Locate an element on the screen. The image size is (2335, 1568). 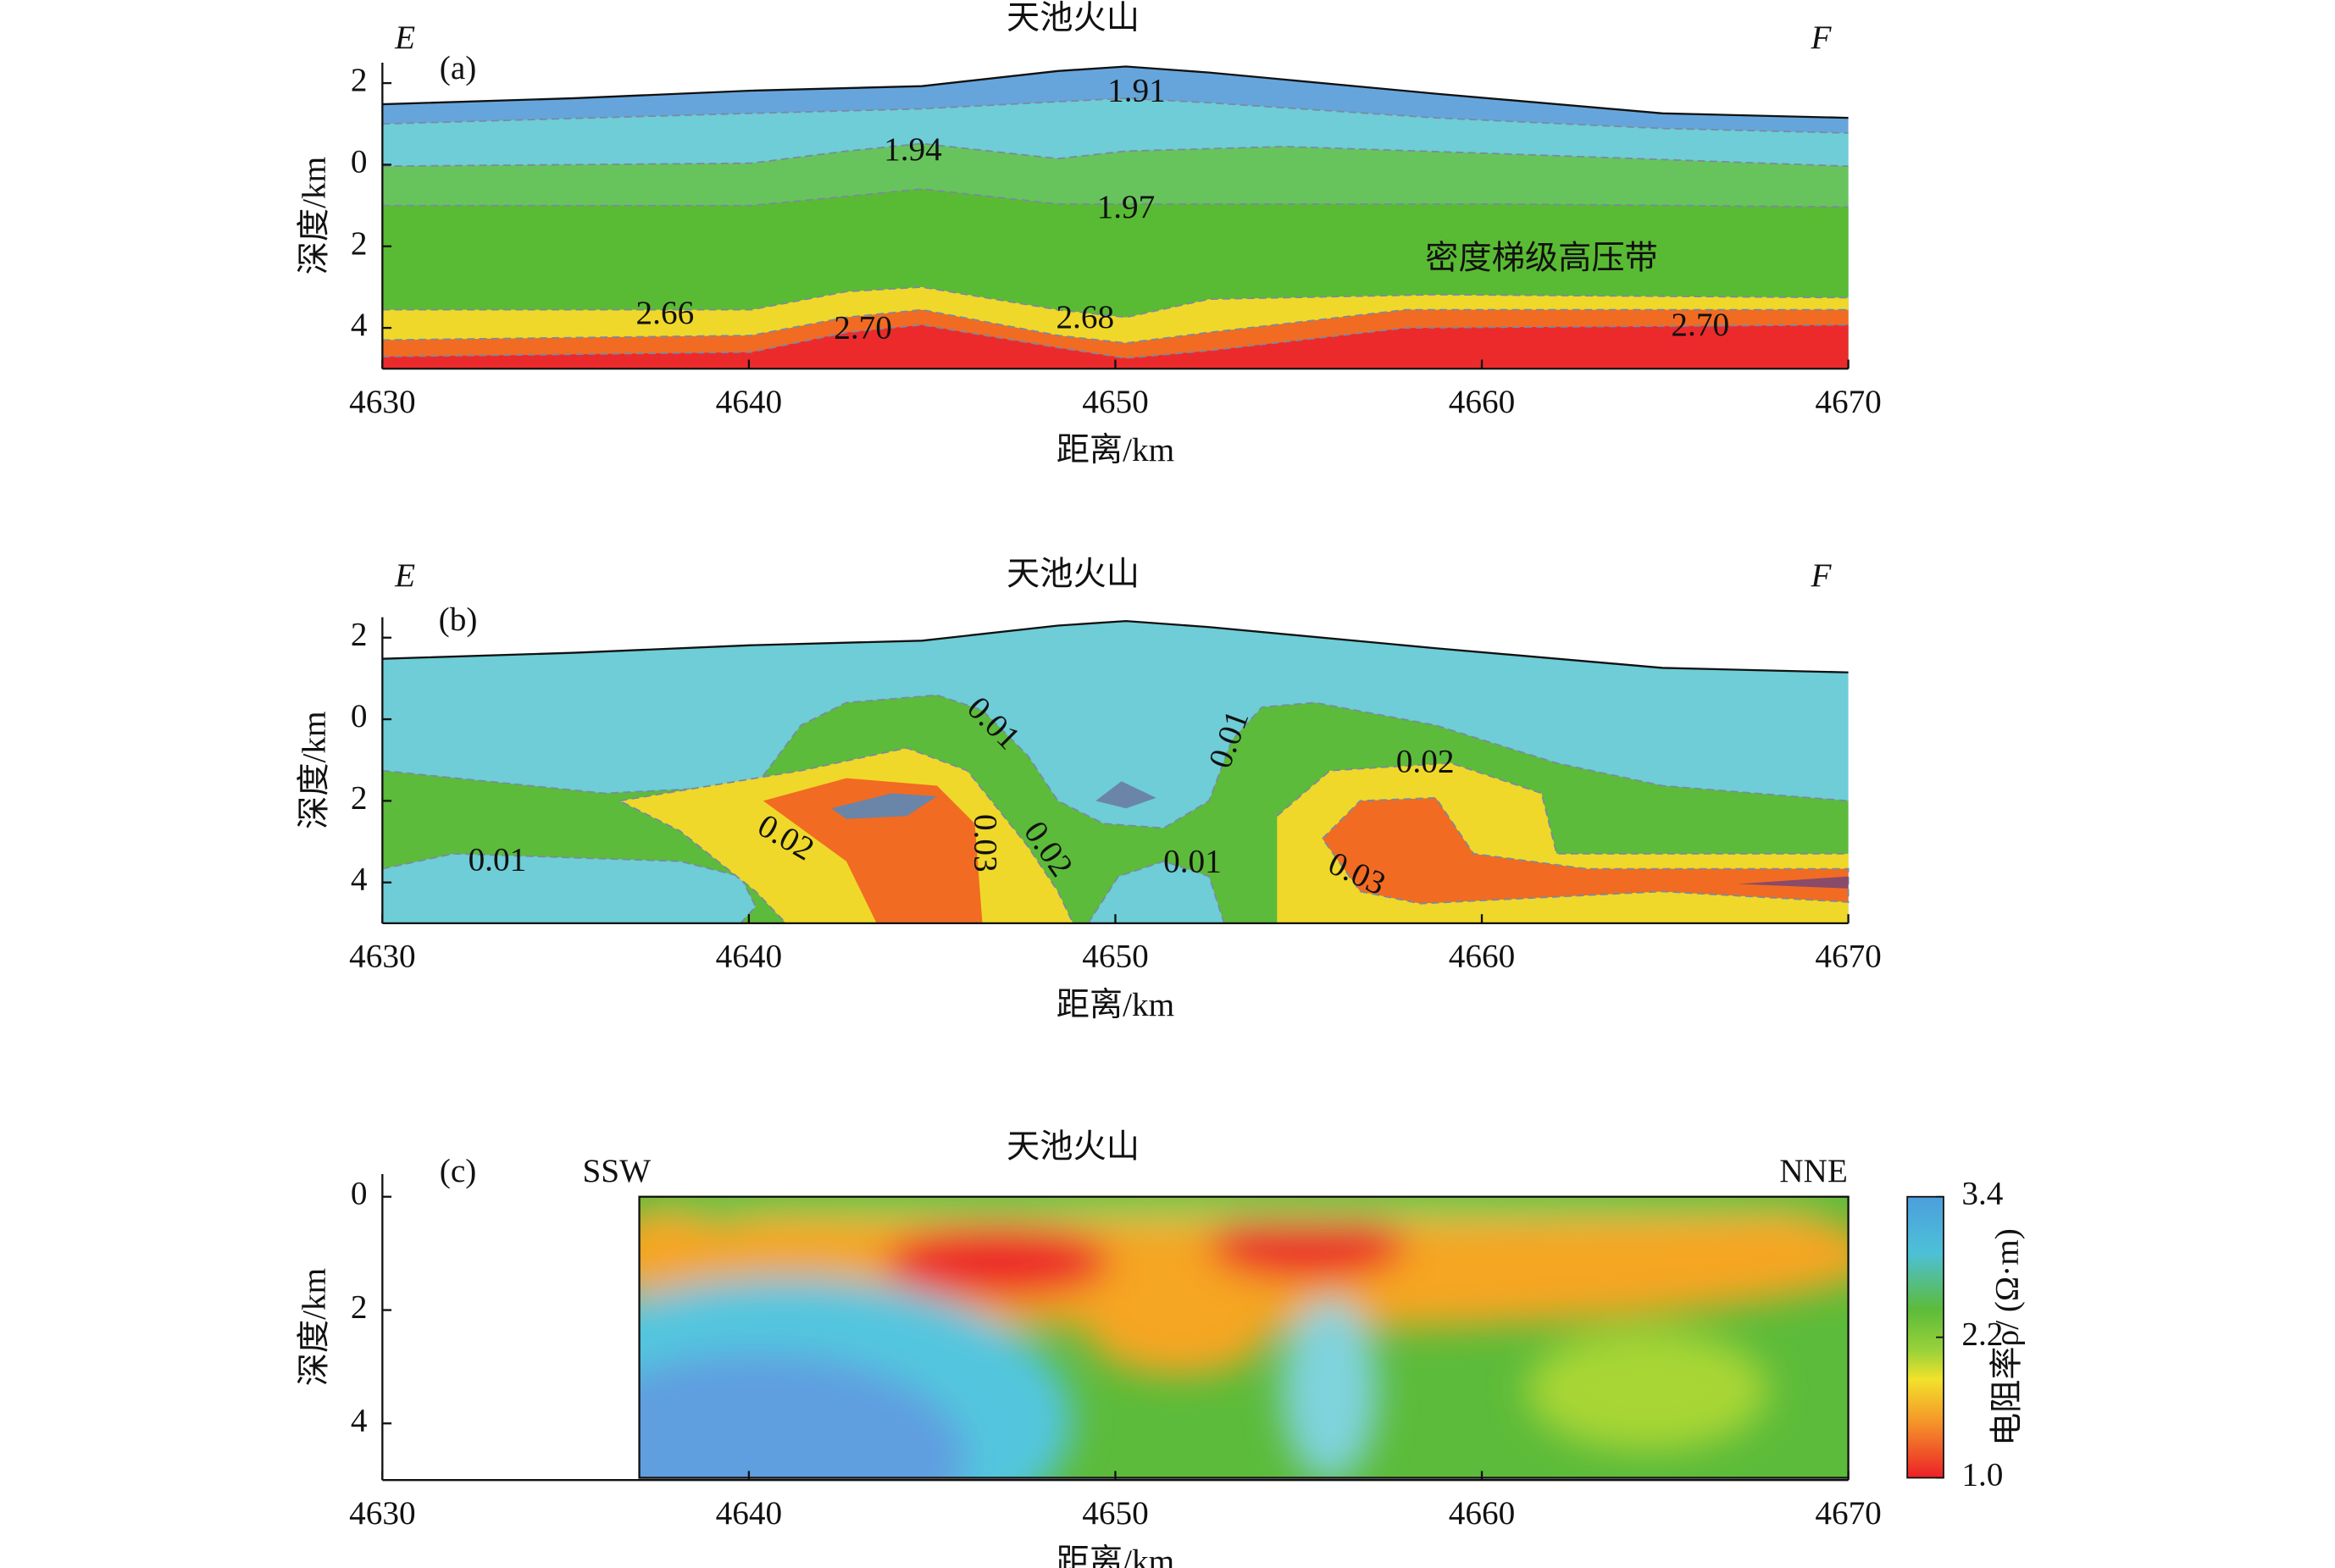
colorbar-tick-label: 2.2 is located at coordinates (1982, 1334).